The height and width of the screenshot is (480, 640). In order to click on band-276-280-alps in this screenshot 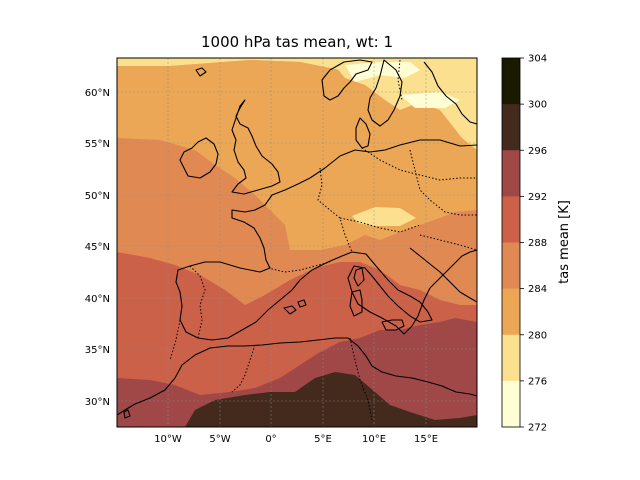, I will do `click(384, 216)`.